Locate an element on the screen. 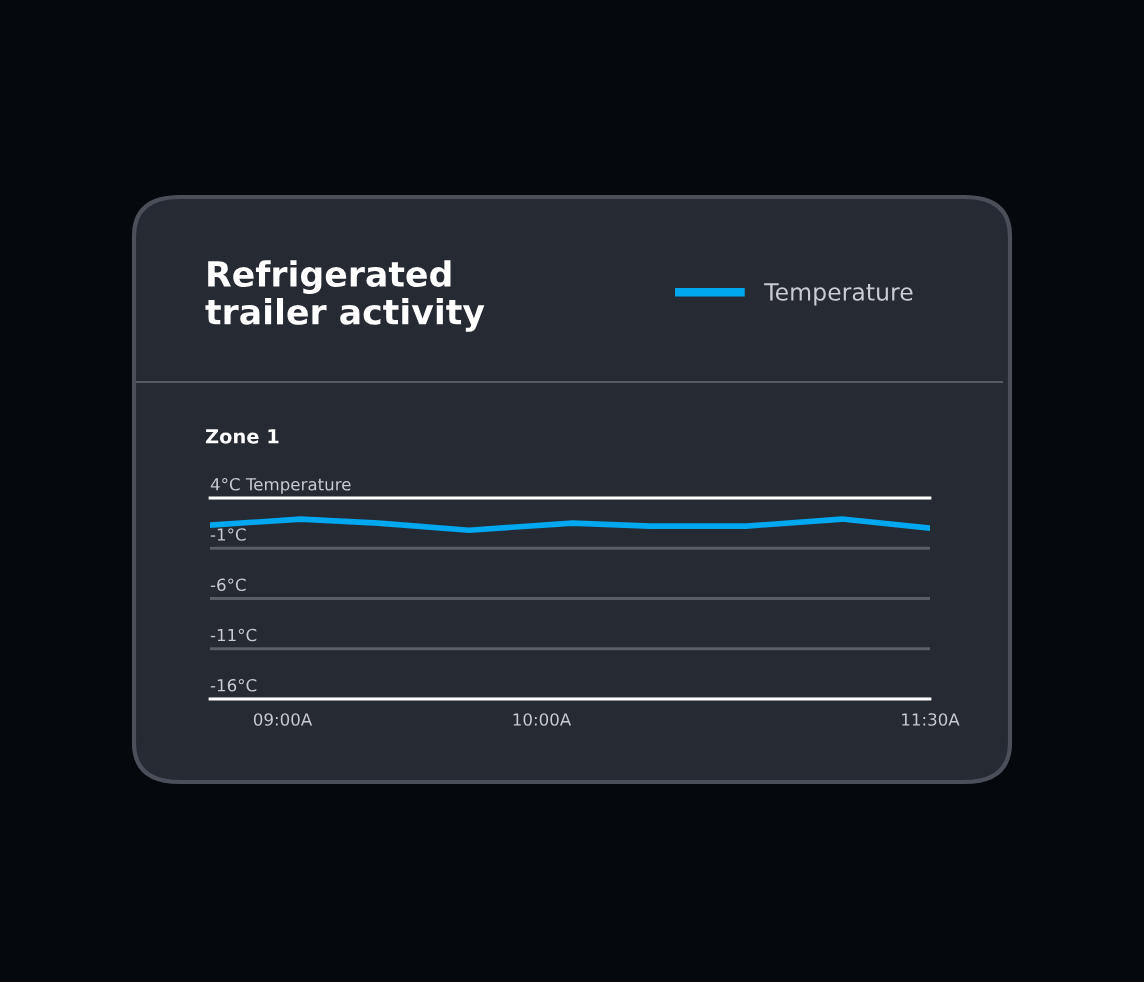 Image resolution: width=1144 pixels, height=982 pixels. y-tick-label: -6°C is located at coordinates (228, 585).